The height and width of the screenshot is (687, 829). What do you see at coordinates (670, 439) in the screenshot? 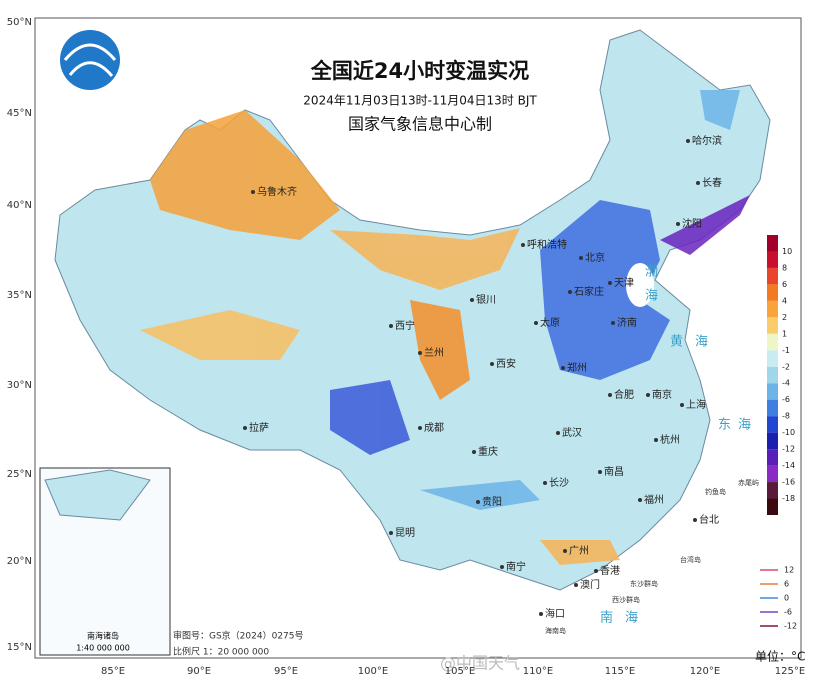
I see `city-label: 杭州` at bounding box center [670, 439].